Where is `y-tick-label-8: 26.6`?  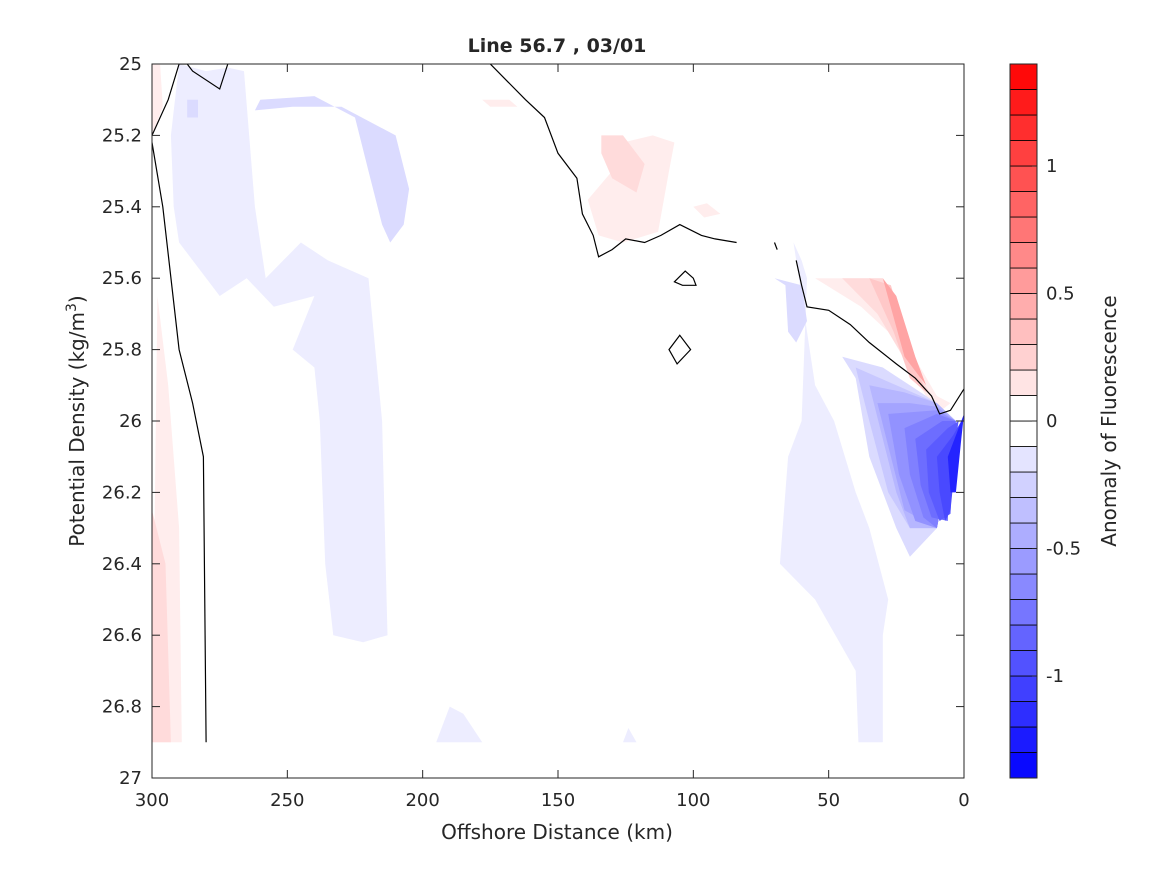 y-tick-label-8: 26.6 is located at coordinates (122, 635).